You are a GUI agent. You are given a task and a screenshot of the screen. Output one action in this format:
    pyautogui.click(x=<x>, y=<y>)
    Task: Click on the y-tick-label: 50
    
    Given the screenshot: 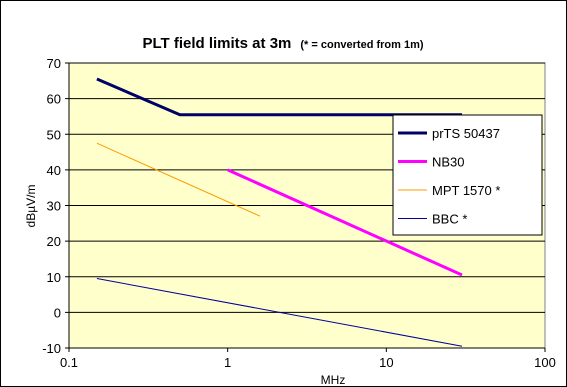 What is the action you would take?
    pyautogui.click(x=54, y=134)
    